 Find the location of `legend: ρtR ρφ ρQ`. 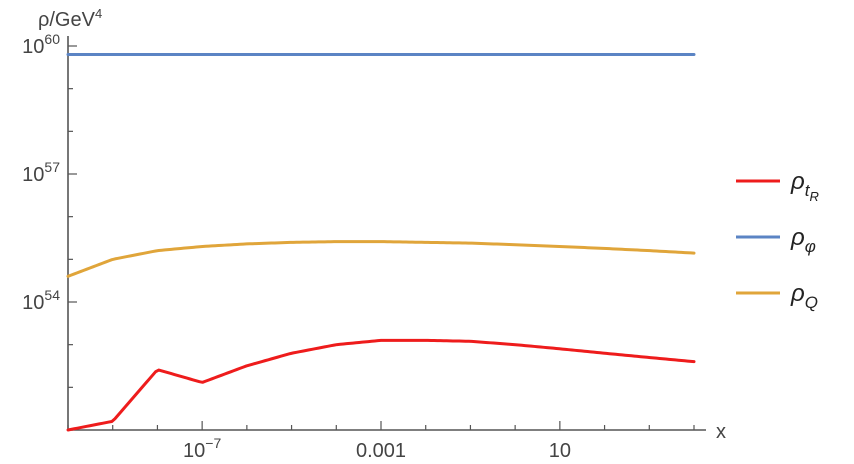

legend: ρtR ρφ ρQ is located at coordinates (777, 240).